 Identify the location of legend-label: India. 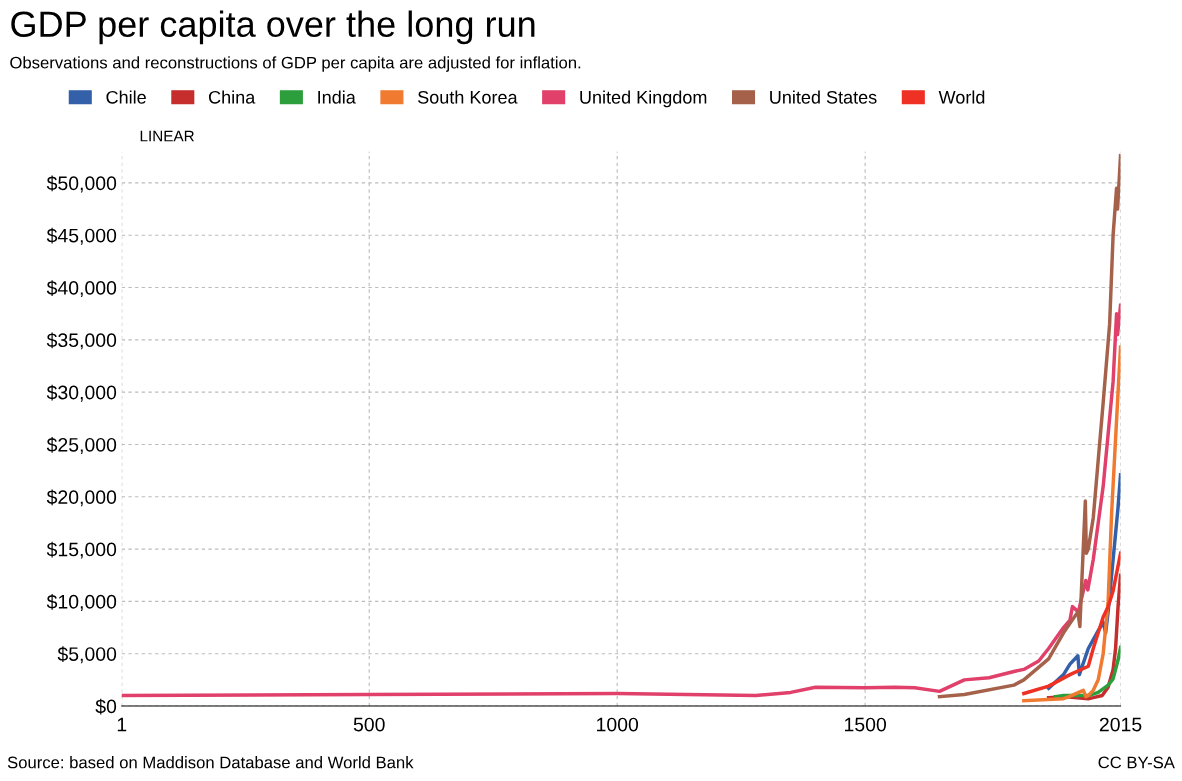
(337, 97).